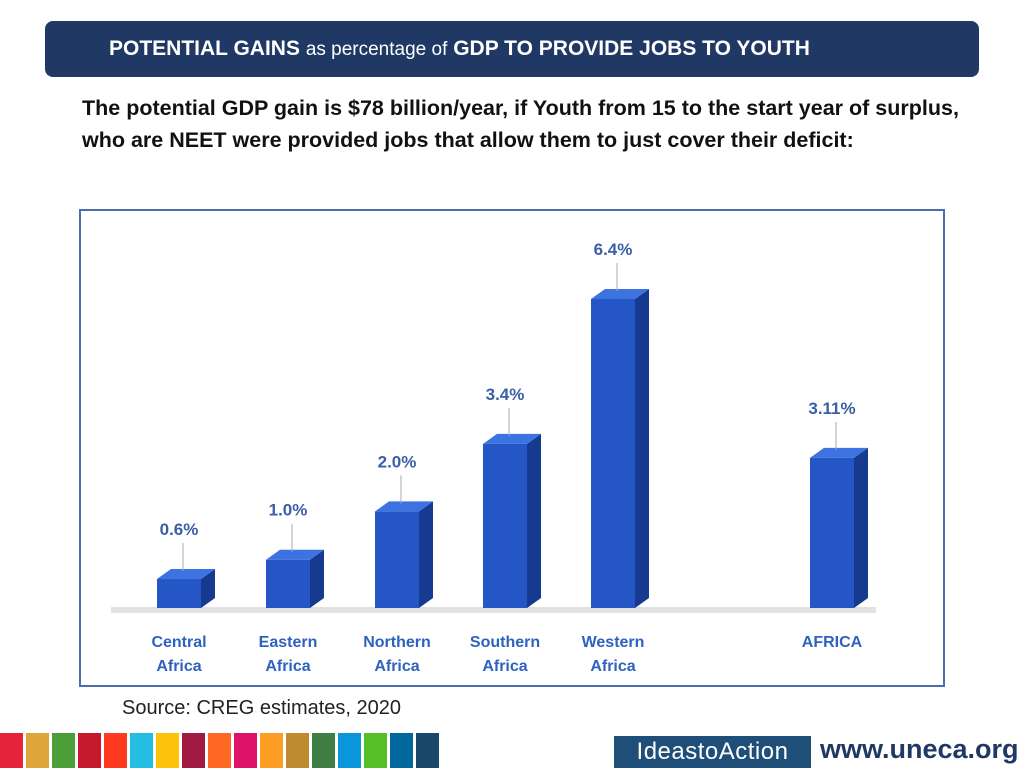 The image size is (1024, 768). What do you see at coordinates (712, 752) in the screenshot?
I see `ideas-to-action-logo: IdeastoAction` at bounding box center [712, 752].